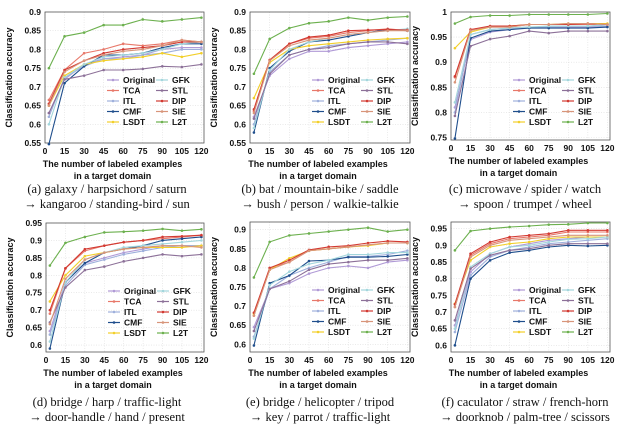 The width and height of the screenshot is (640, 433). What do you see at coordinates (585, 101) in the screenshot?
I see `legend-label: DIP` at bounding box center [585, 101].